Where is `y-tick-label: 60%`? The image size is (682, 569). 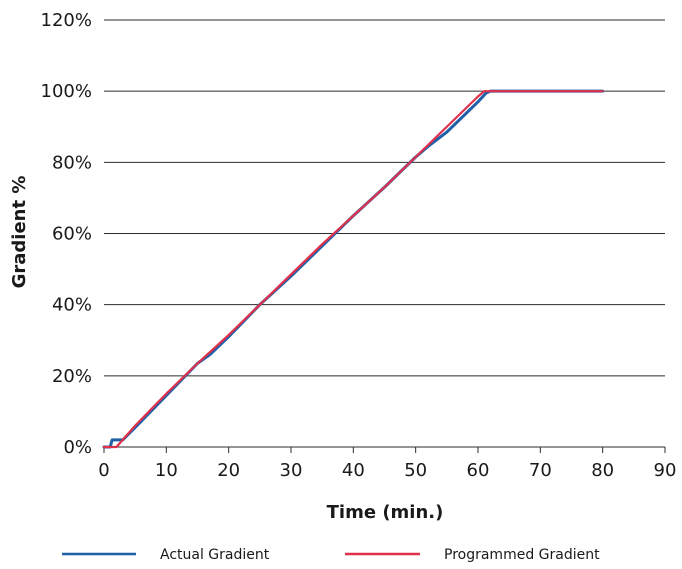
y-tick-label: 60% is located at coordinates (72, 234).